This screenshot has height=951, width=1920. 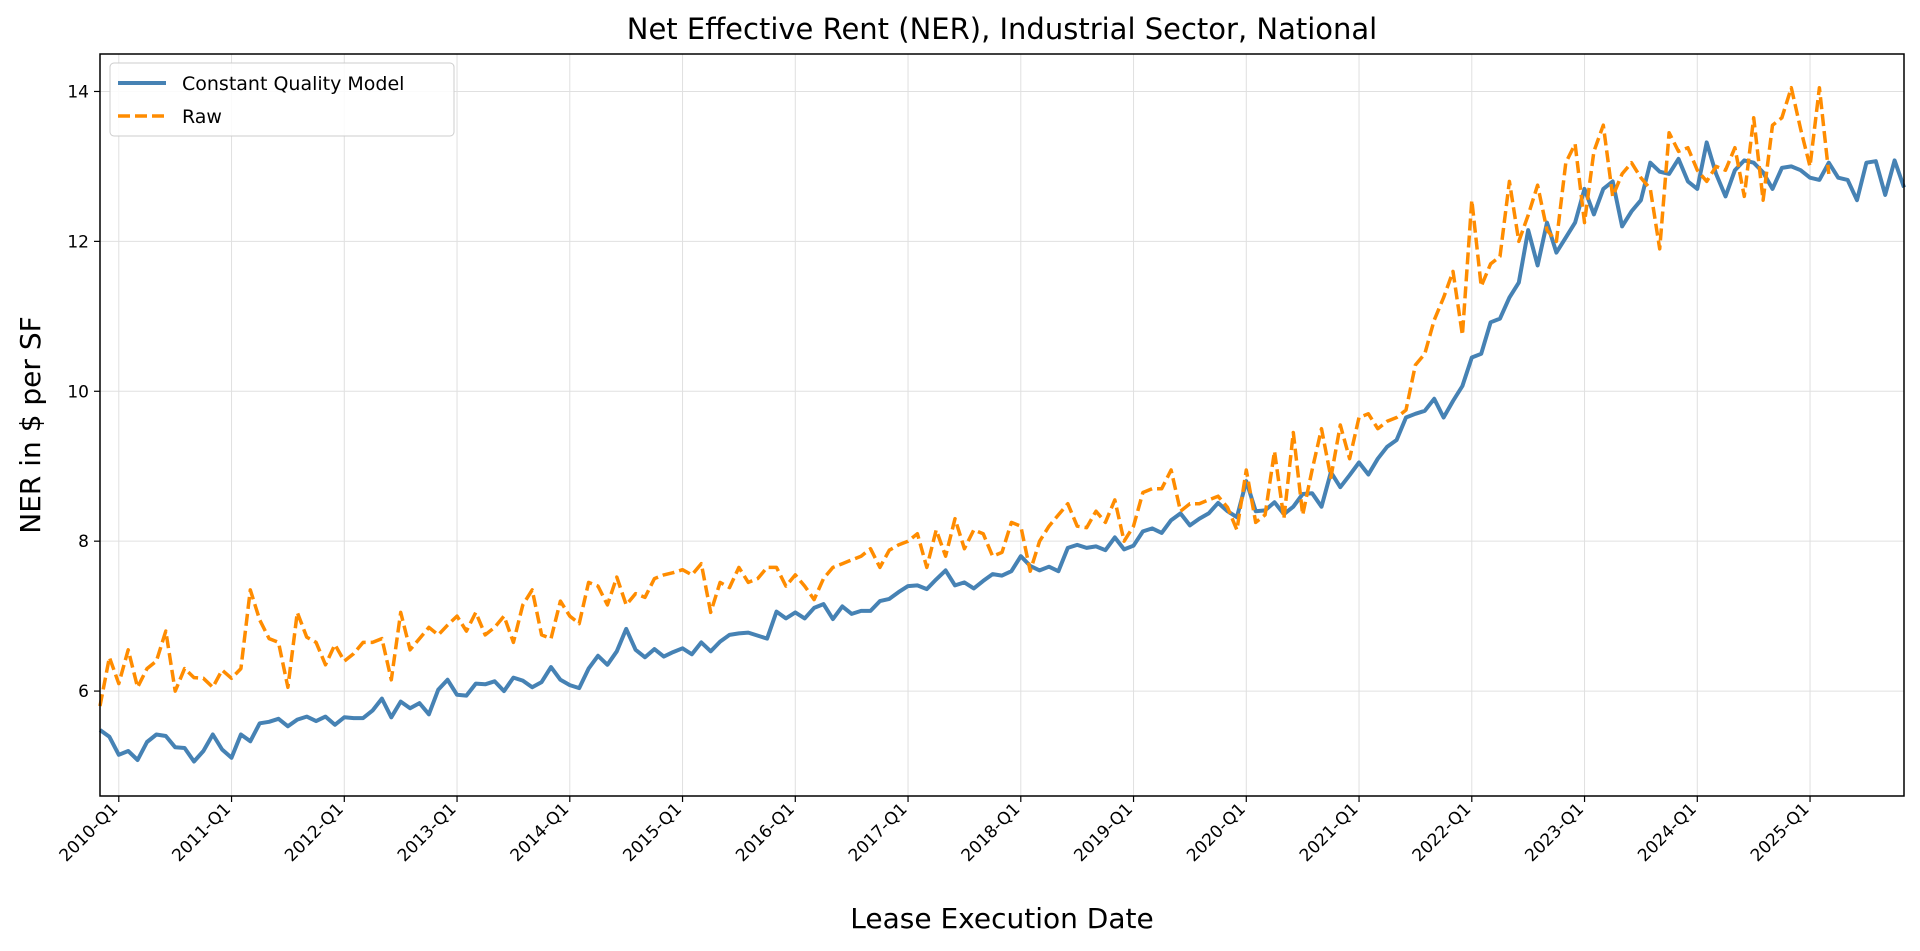 What do you see at coordinates (78, 242) in the screenshot?
I see `y-tick-label: 12` at bounding box center [78, 242].